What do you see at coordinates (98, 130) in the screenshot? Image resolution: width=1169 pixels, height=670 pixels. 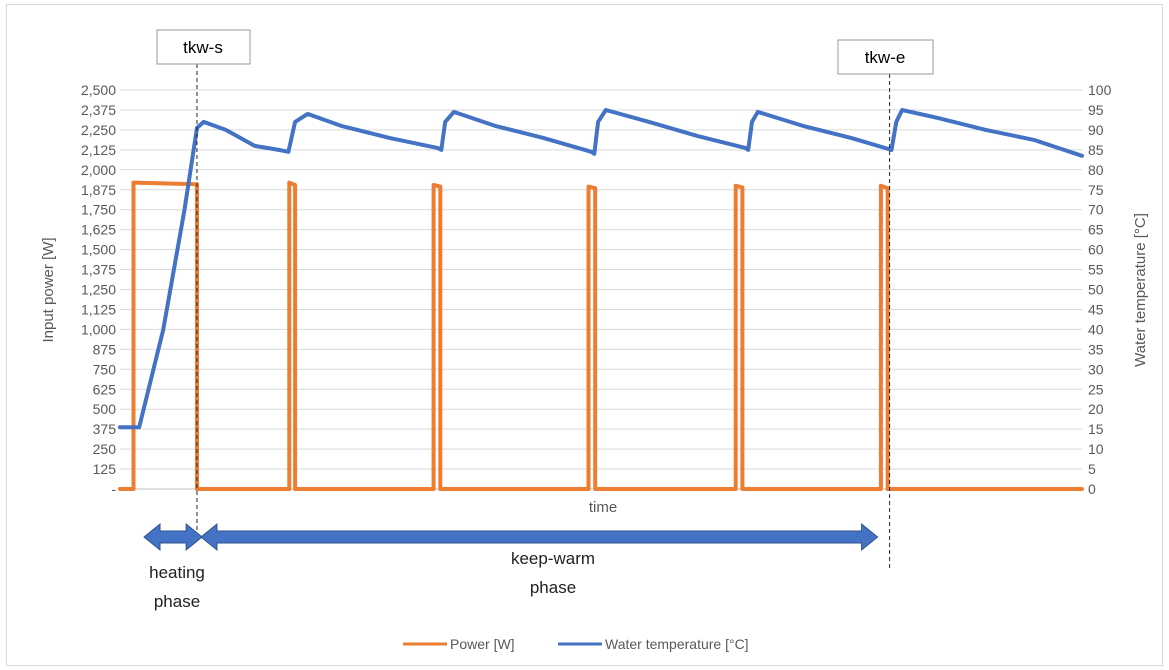 I see `y-tick-label: 2,250` at bounding box center [98, 130].